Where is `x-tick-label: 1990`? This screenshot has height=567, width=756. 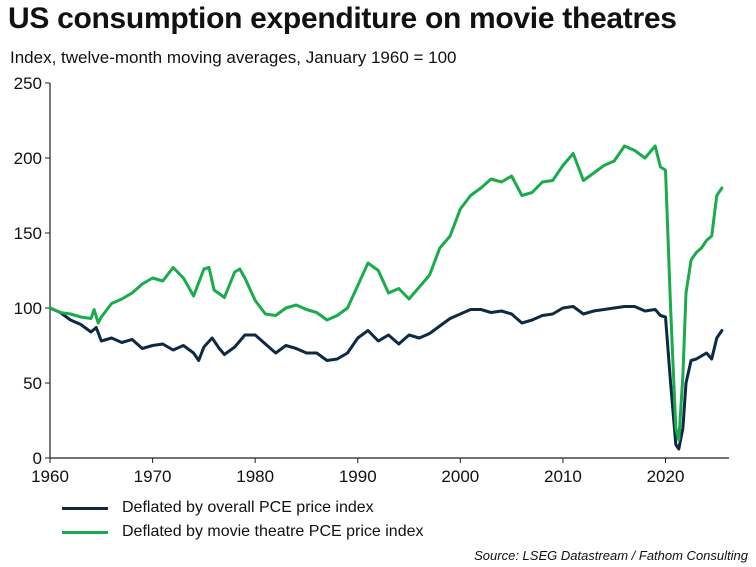 x-tick-label: 1990 is located at coordinates (358, 476).